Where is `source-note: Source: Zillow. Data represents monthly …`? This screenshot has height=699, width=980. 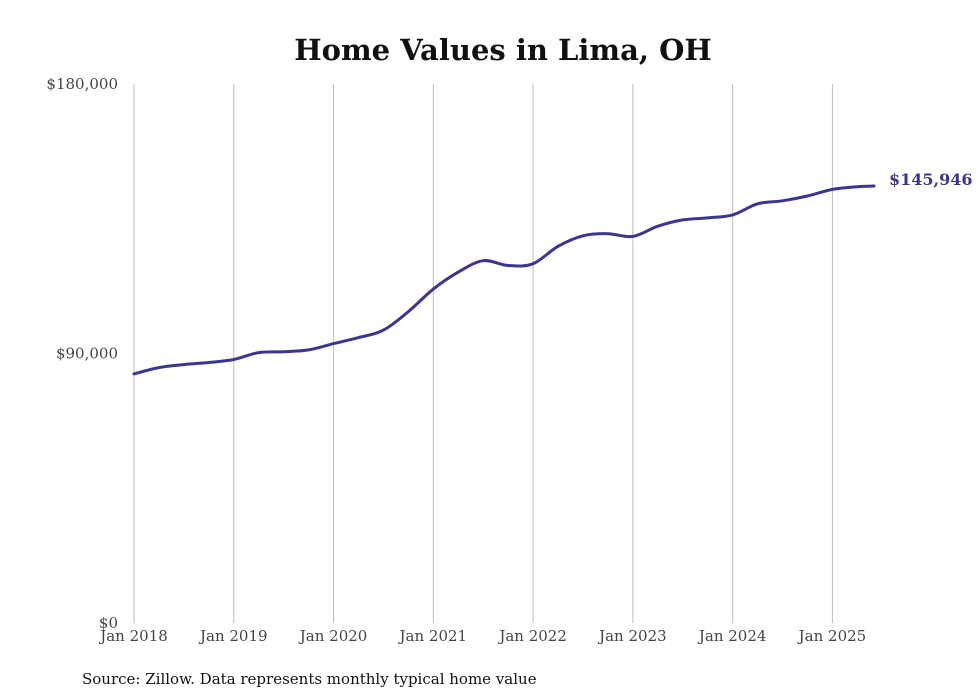
source-note: Source: Zillow. Data represents monthly … is located at coordinates (309, 679).